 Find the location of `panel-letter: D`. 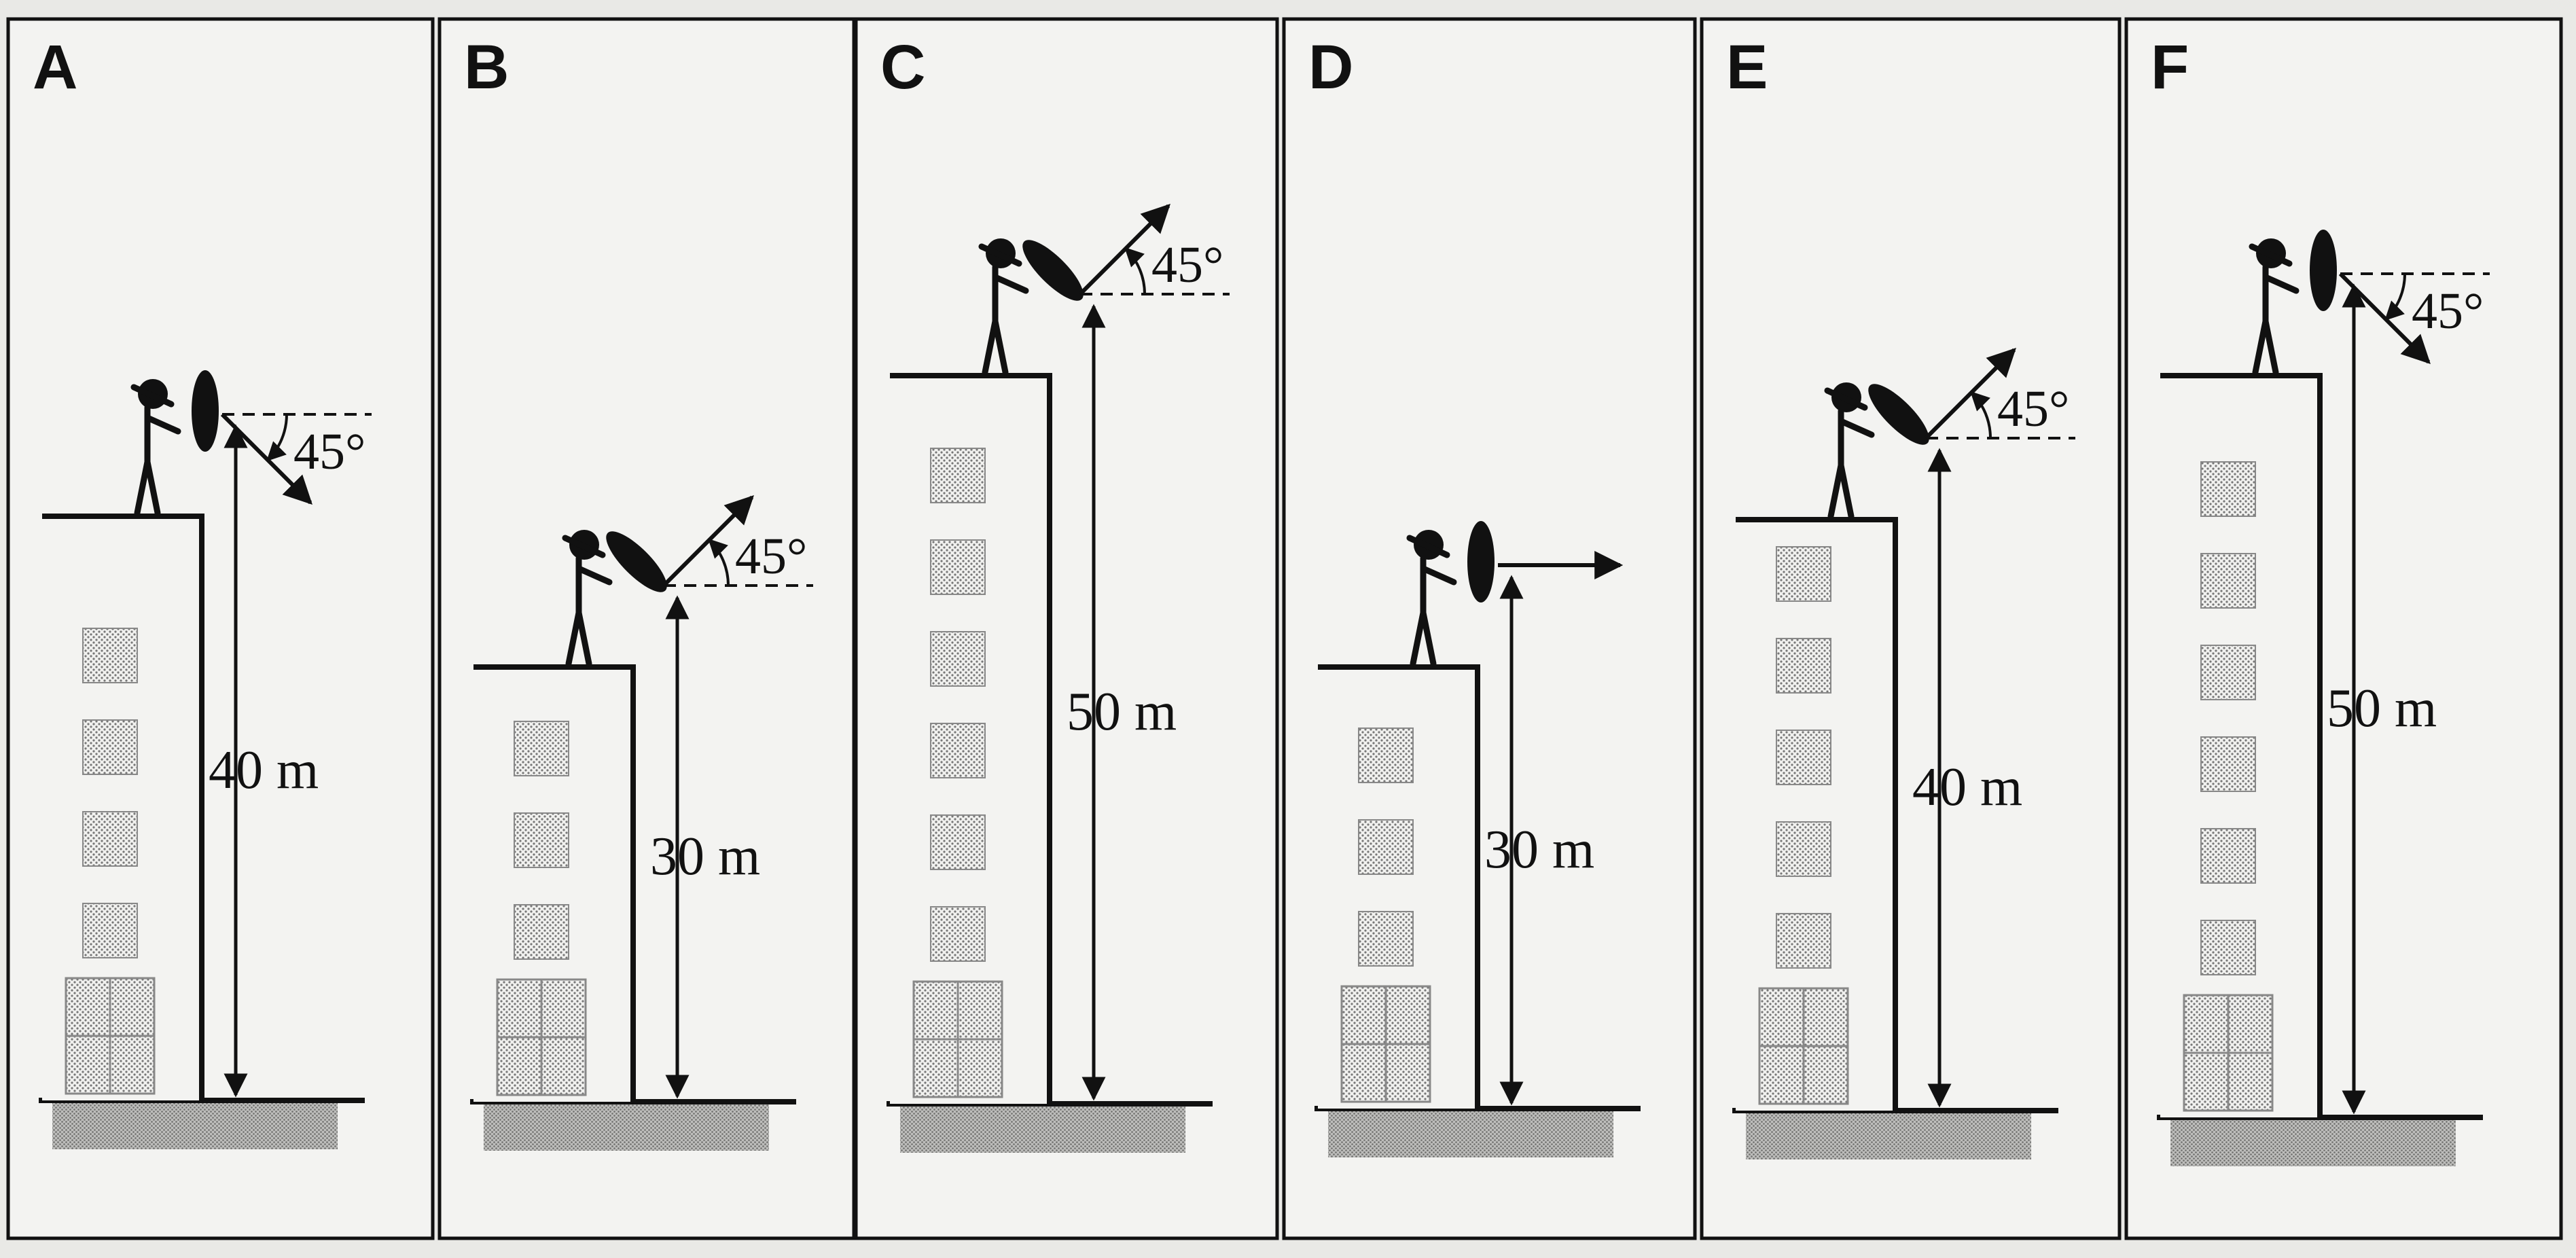

panel-letter: D is located at coordinates (1330, 67).